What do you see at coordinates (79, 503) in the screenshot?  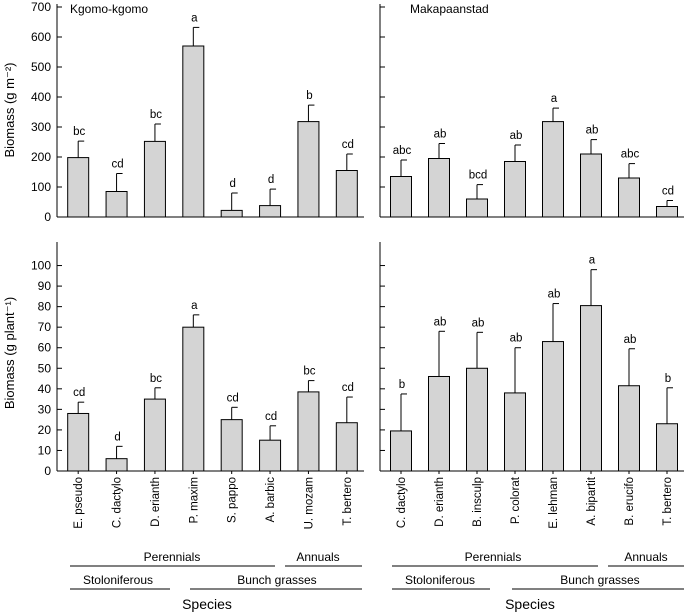 I see `category-label: E. pseudo` at bounding box center [79, 503].